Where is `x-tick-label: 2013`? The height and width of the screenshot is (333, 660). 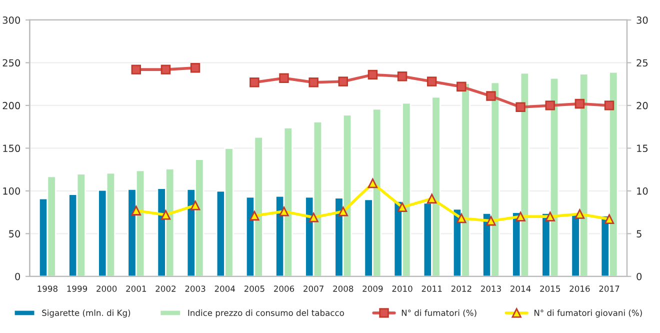
x-tick-label: 2013 is located at coordinates (490, 289).